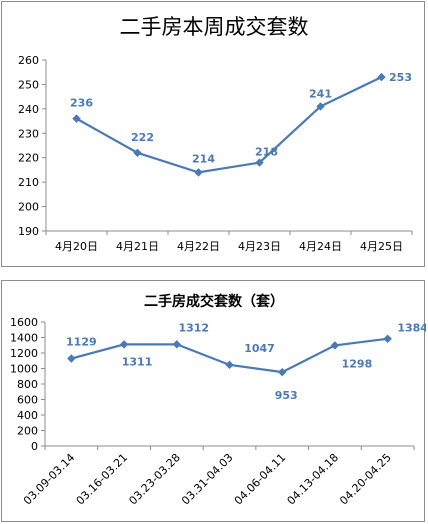 The image size is (428, 524). I want to click on y-tick-label: 1200, so click(24, 353).